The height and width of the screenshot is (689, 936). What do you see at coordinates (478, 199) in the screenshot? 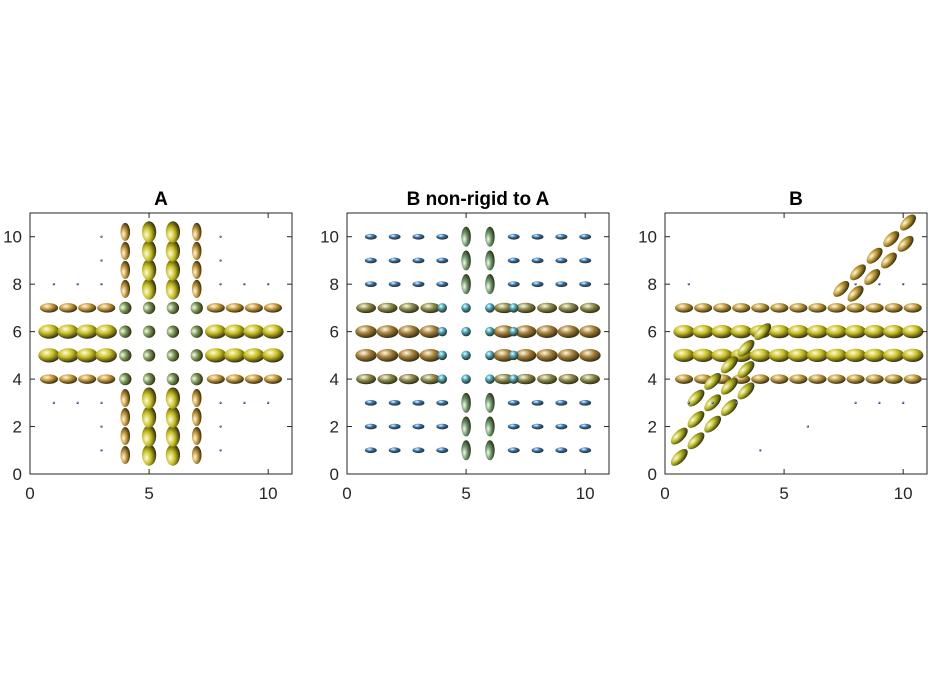
I see `chart-title: B non-rigid to A` at bounding box center [478, 199].